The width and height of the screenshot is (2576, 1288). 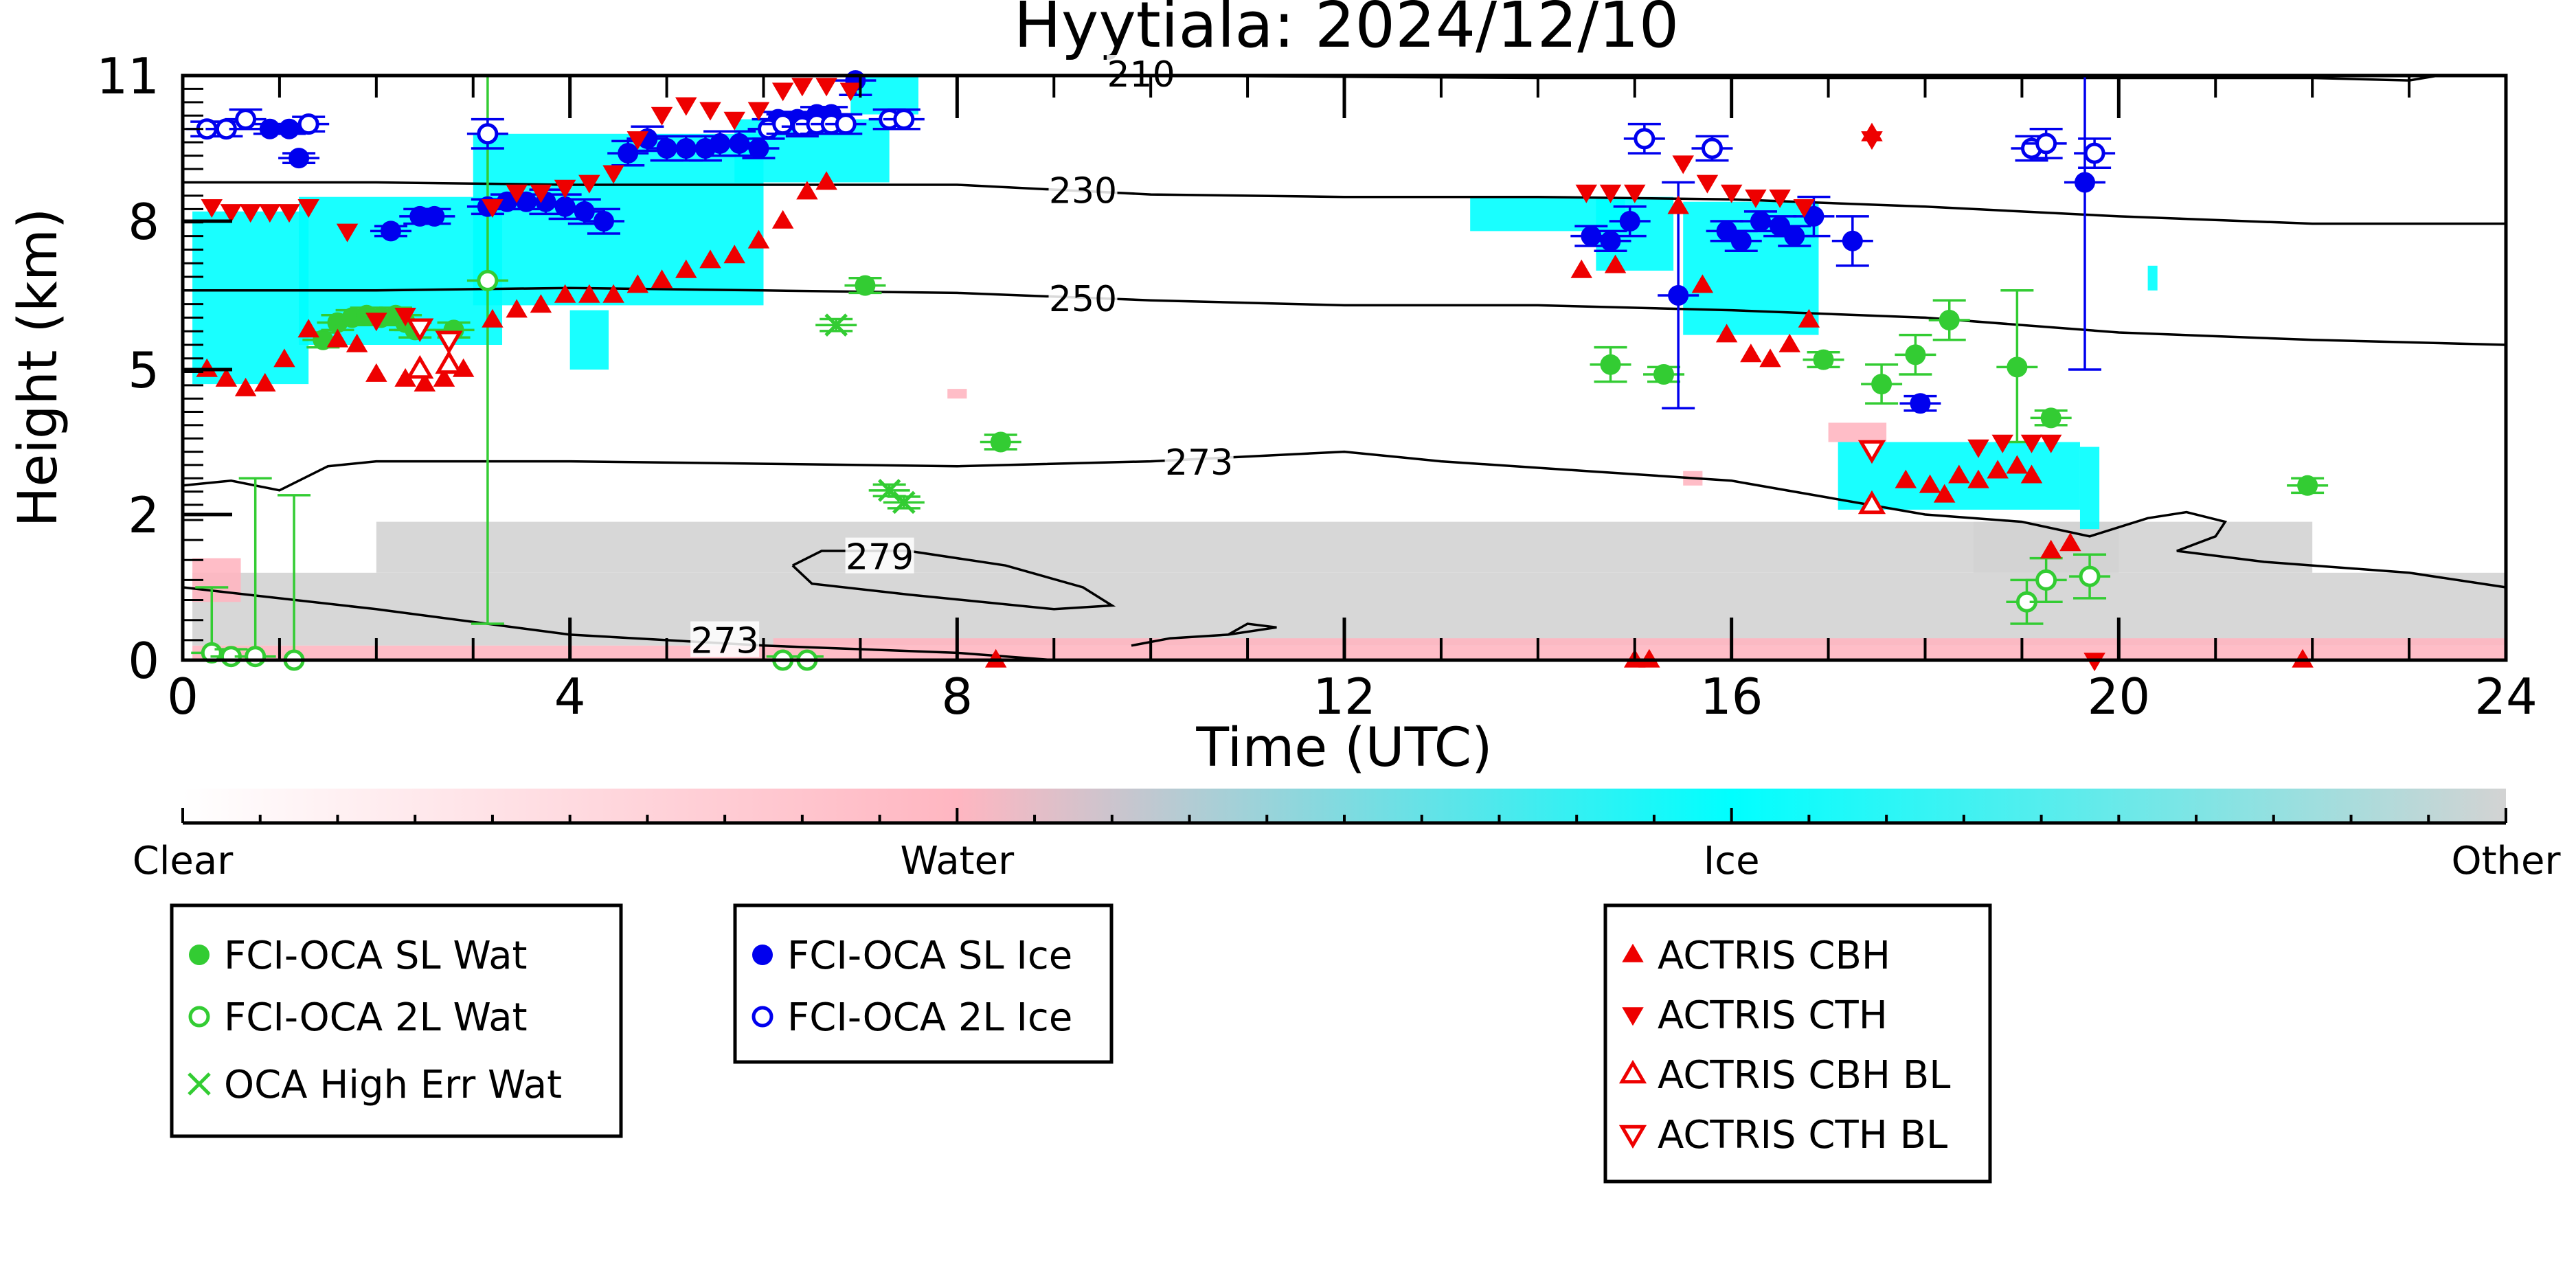 I want to click on series-oca-high-err-wat, so click(x=870, y=414).